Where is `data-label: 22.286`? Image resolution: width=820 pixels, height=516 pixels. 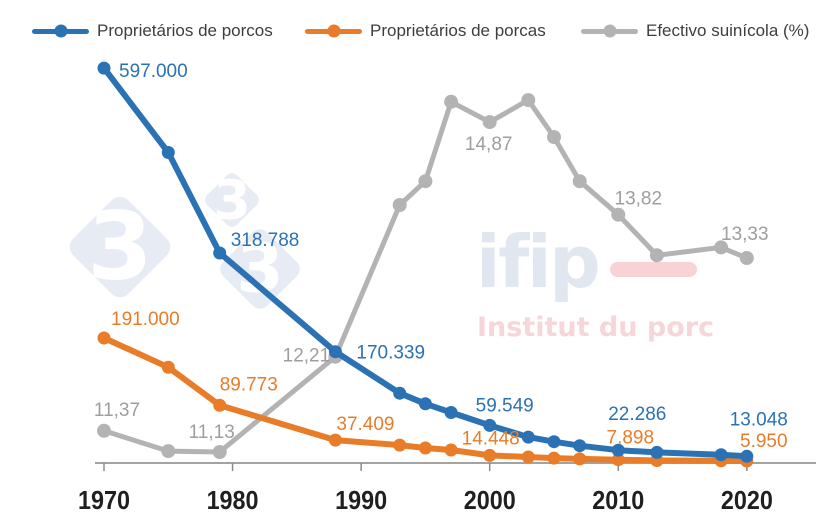 data-label: 22.286 is located at coordinates (637, 414).